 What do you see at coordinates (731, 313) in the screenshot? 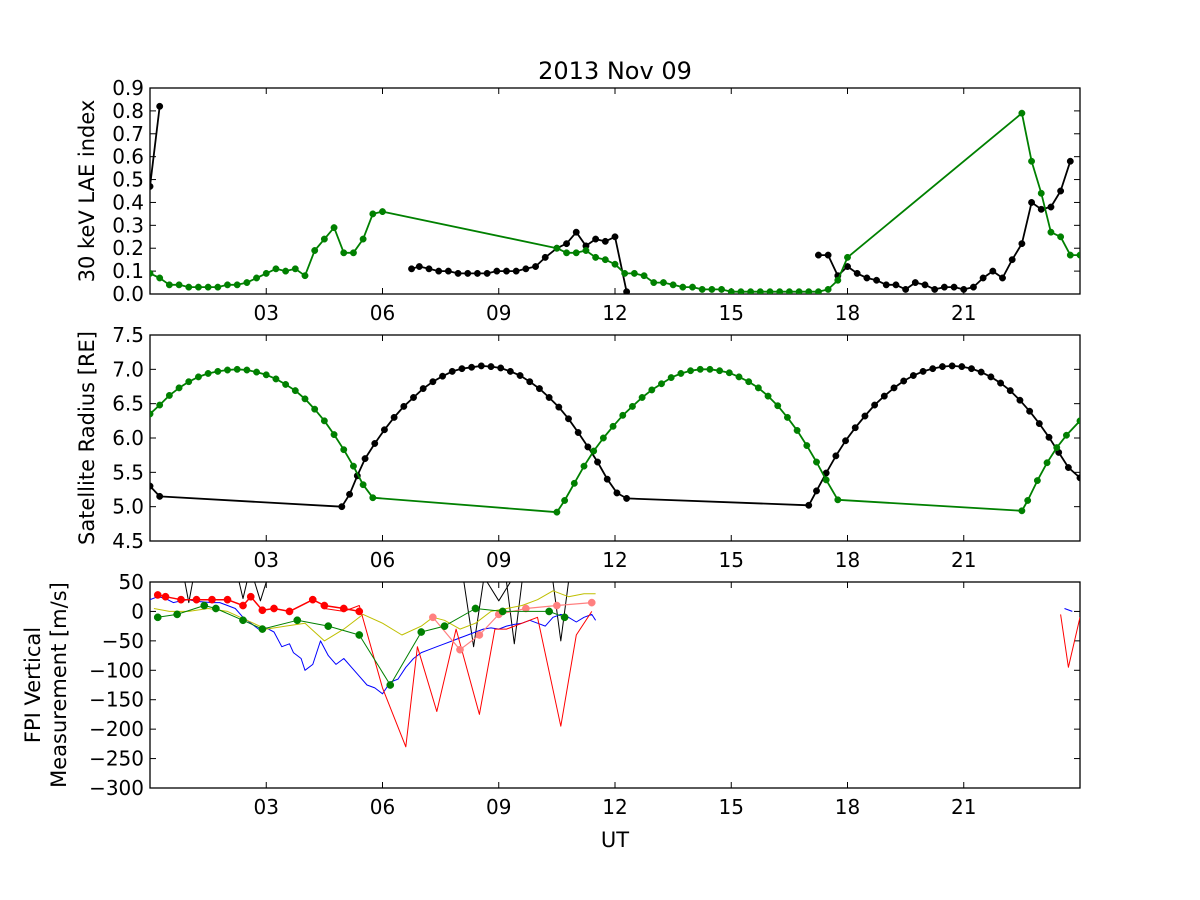
I see `lae-x-tick-label: 15` at bounding box center [731, 313].